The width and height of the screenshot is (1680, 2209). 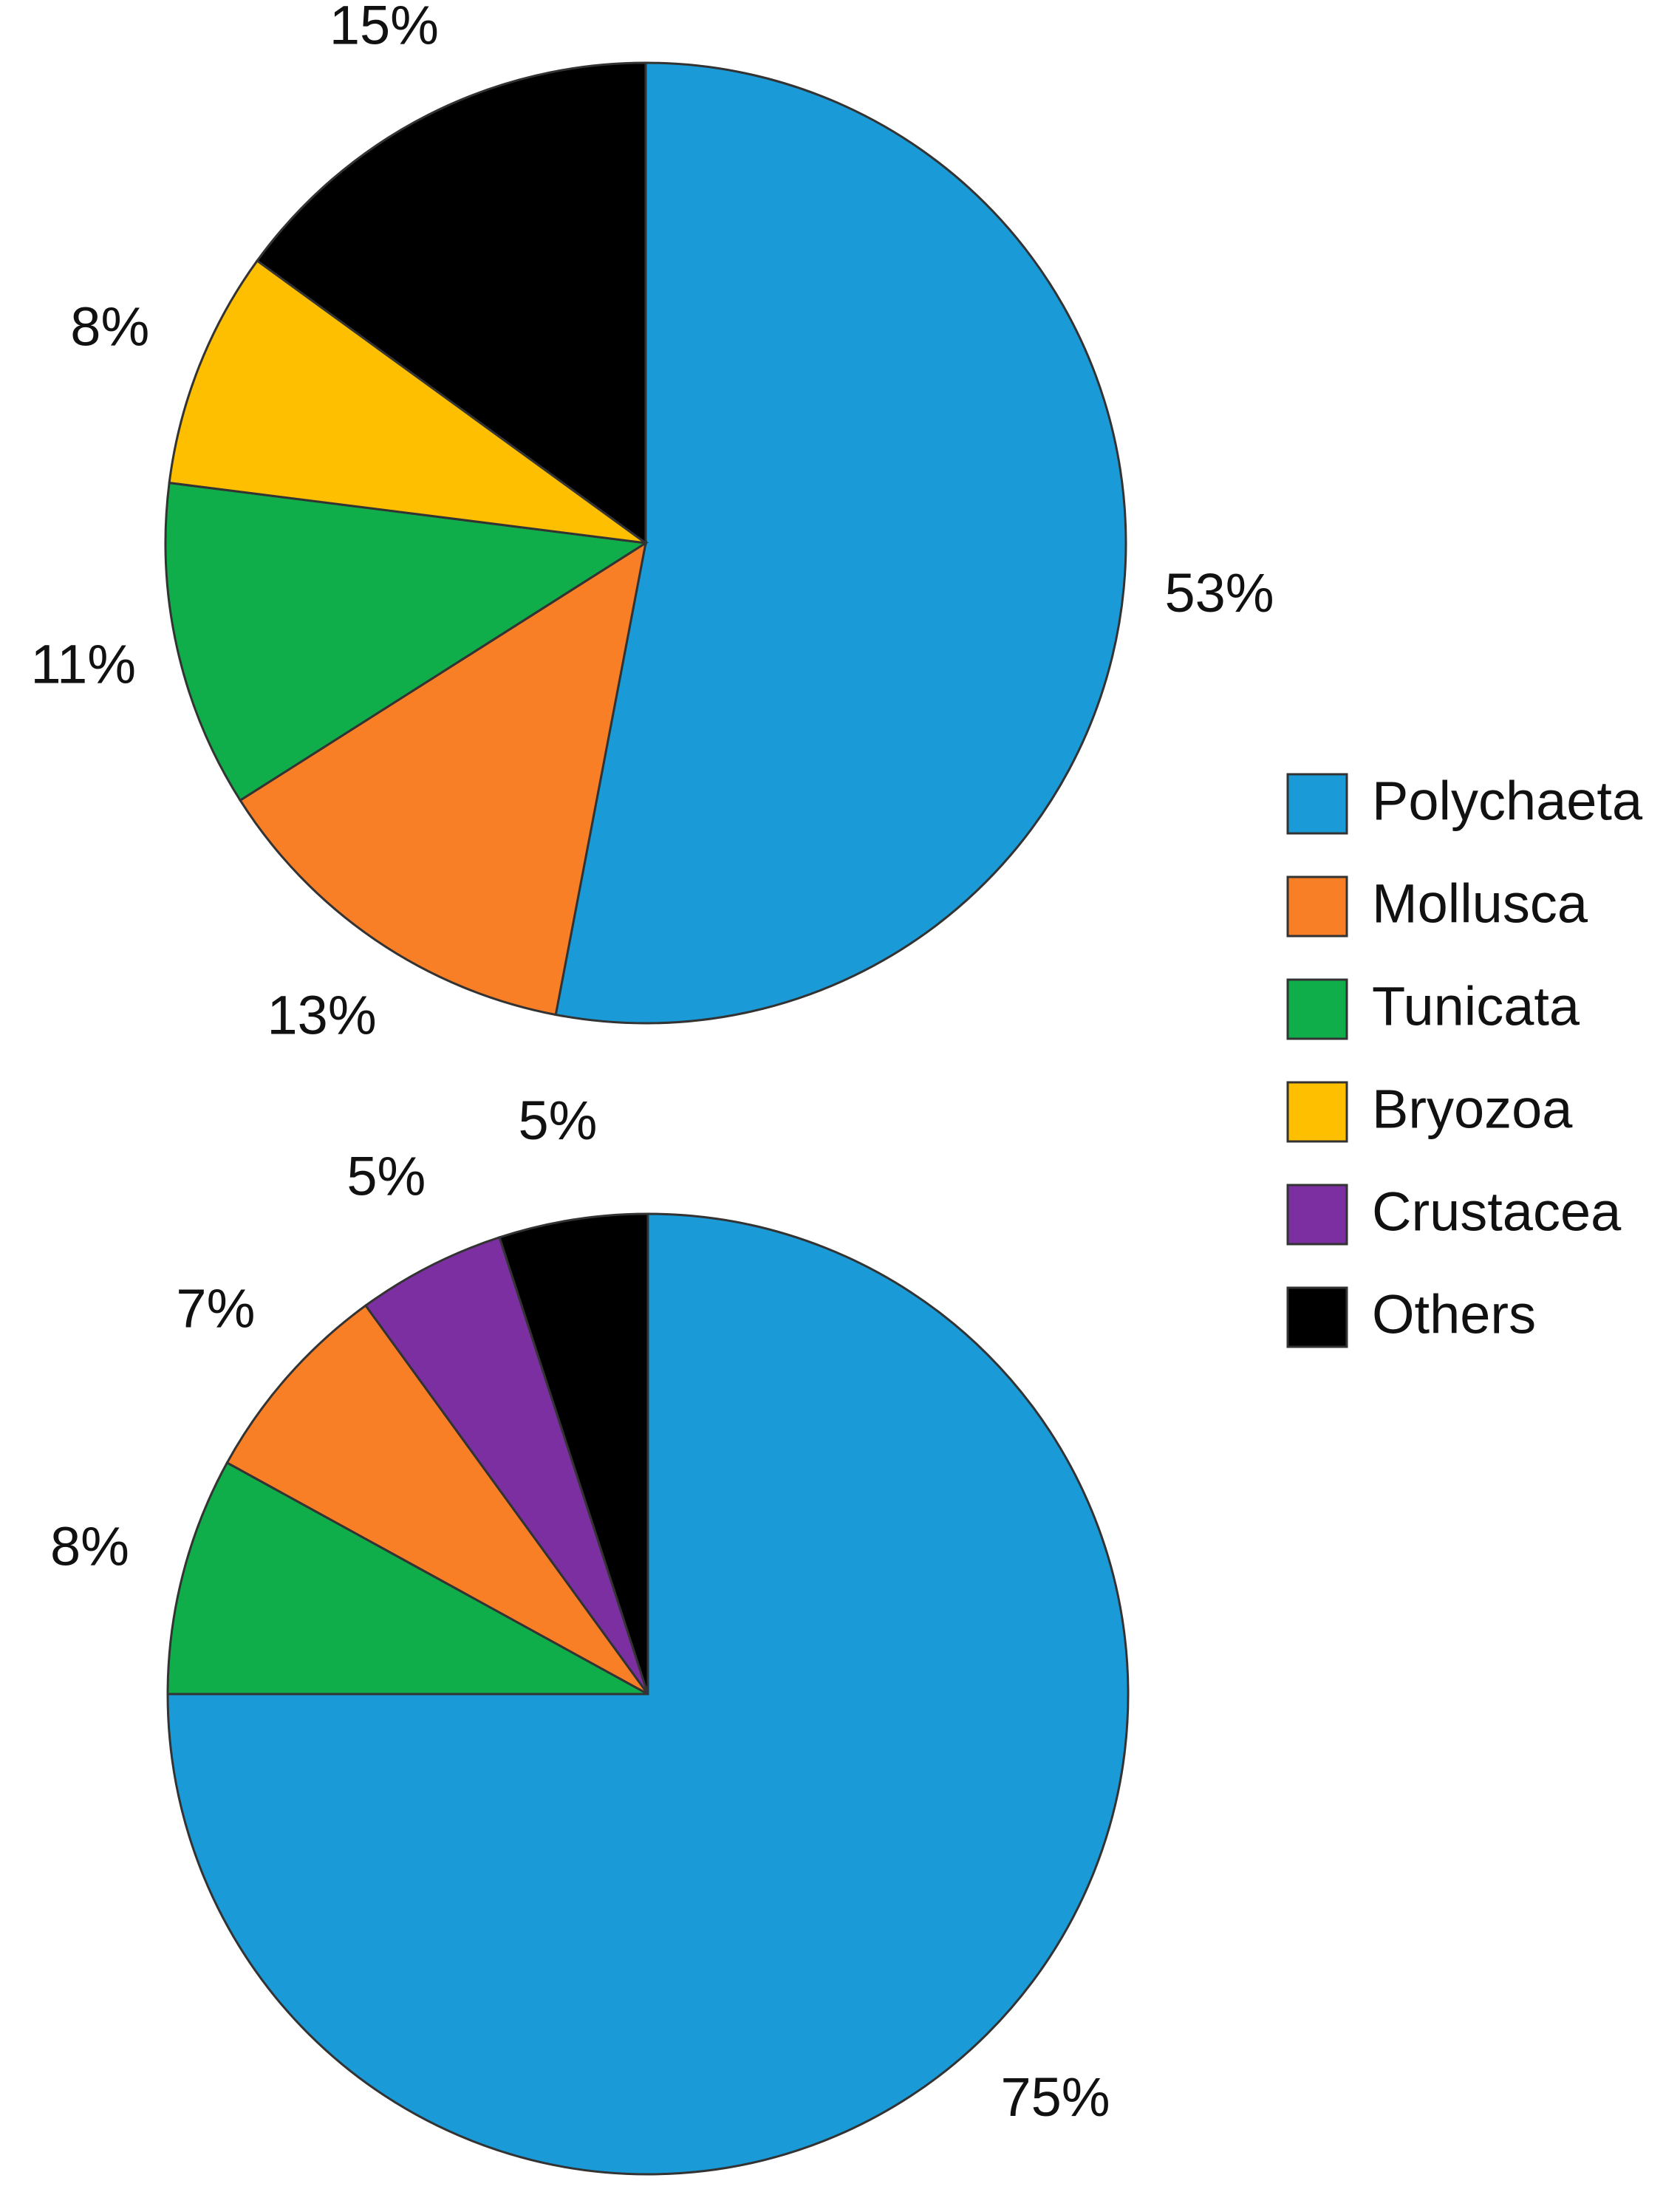 What do you see at coordinates (215, 1308) in the screenshot?
I see `value-label: 7%` at bounding box center [215, 1308].